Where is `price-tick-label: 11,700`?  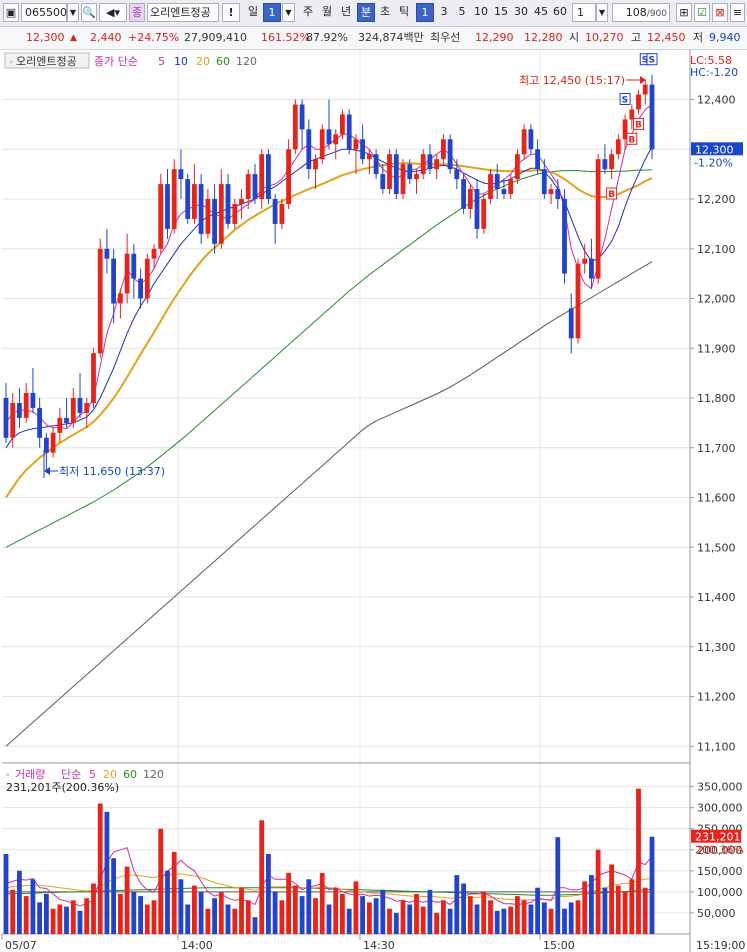 price-tick-label: 11,700 is located at coordinates (716, 448).